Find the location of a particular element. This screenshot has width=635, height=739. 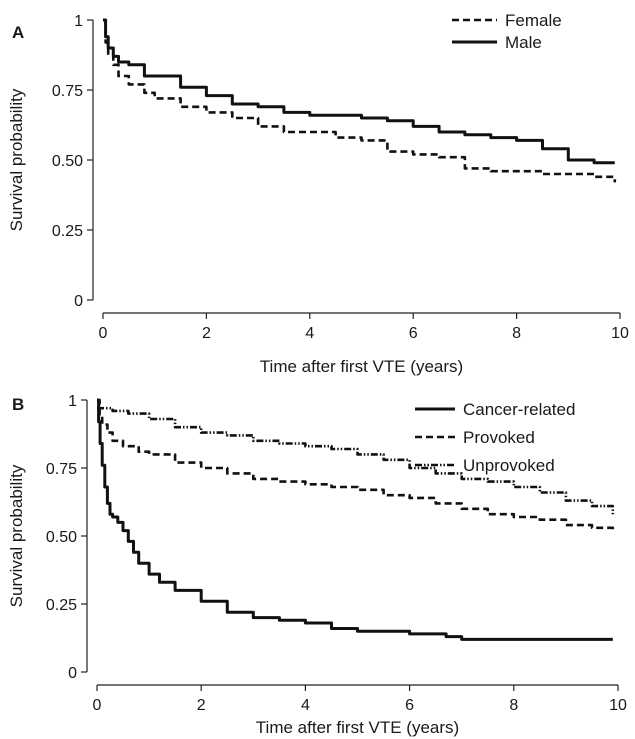

legend: Female Male is located at coordinates (507, 31).